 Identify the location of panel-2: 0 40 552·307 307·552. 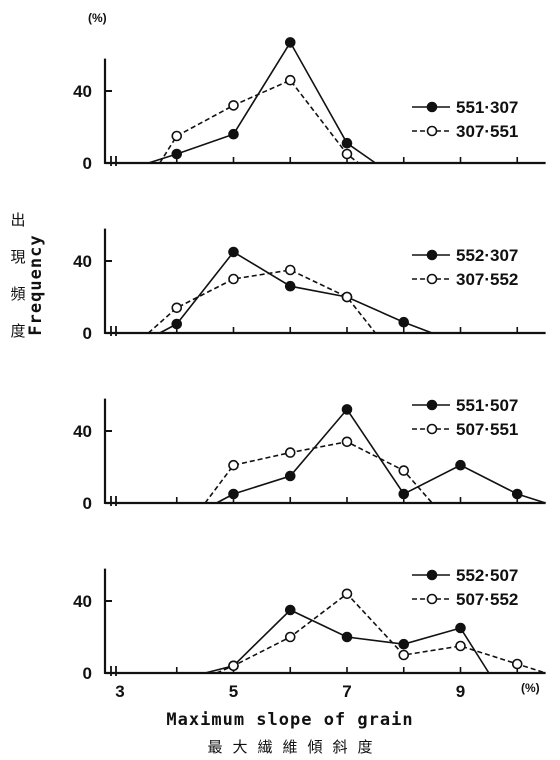
(309, 285).